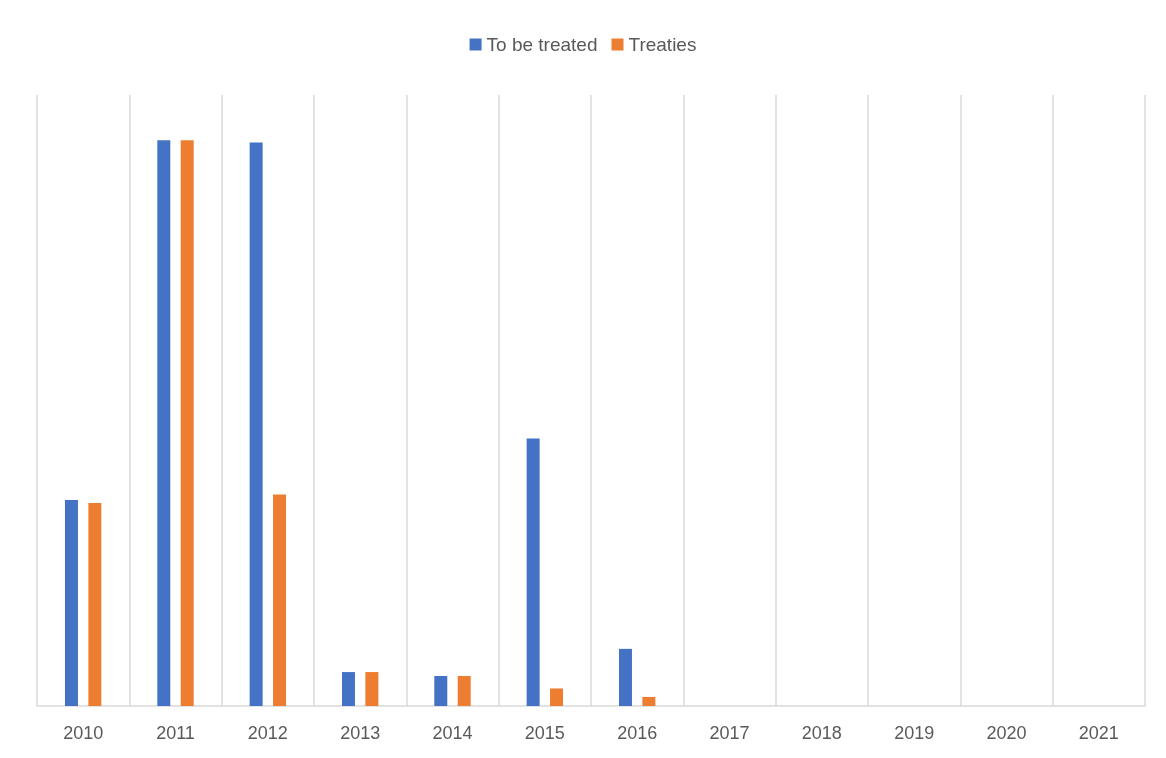 The width and height of the screenshot is (1166, 758). I want to click on x-tick-label: 2014, so click(452, 733).